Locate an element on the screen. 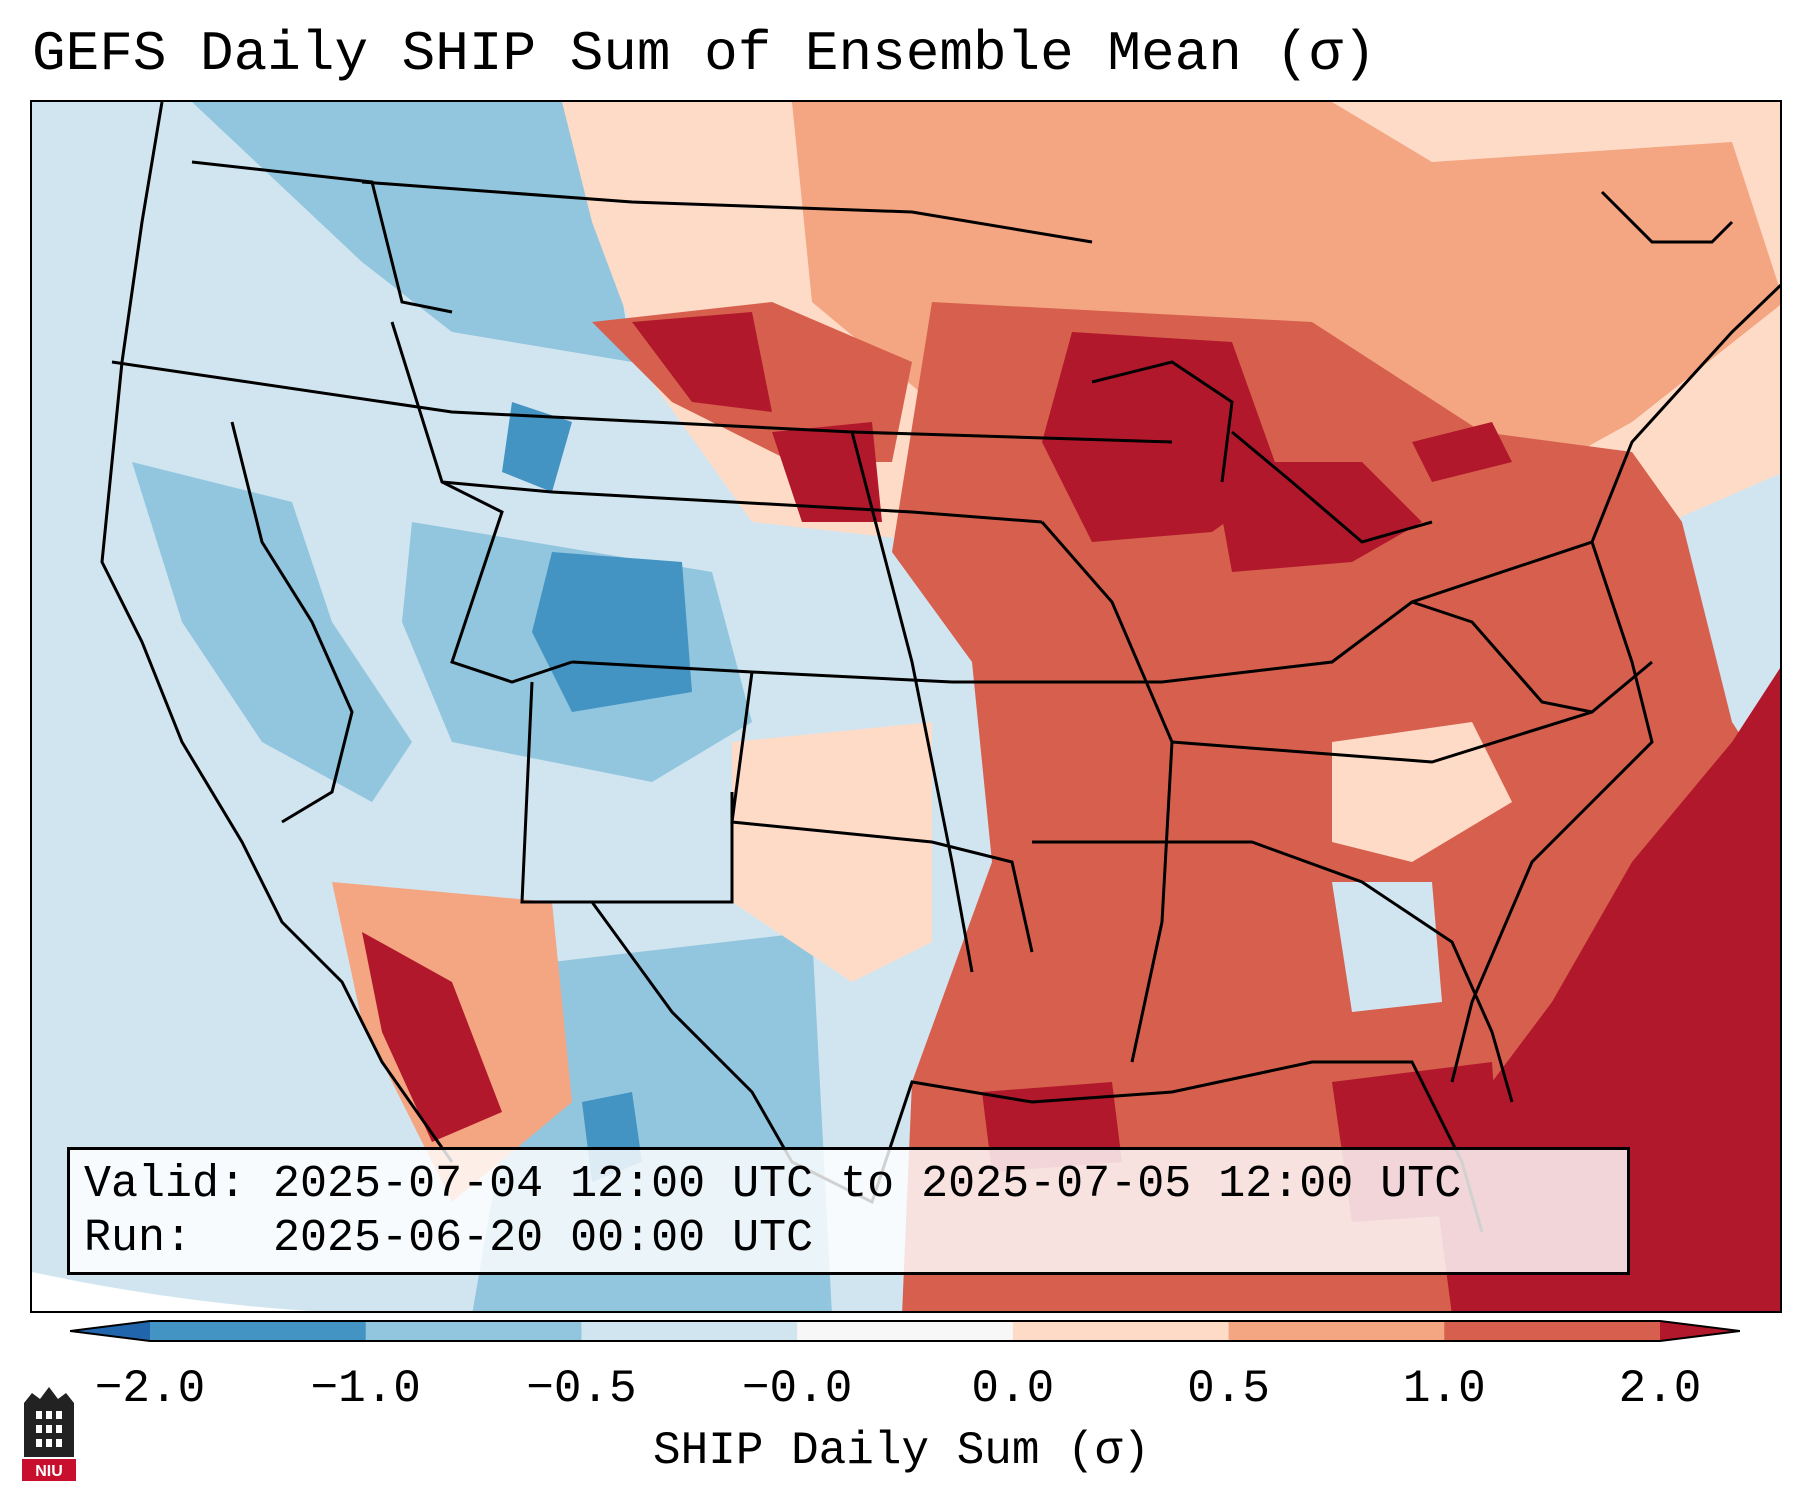 The height and width of the screenshot is (1506, 1803). hot-great-lakes-east is located at coordinates (1317, 517).